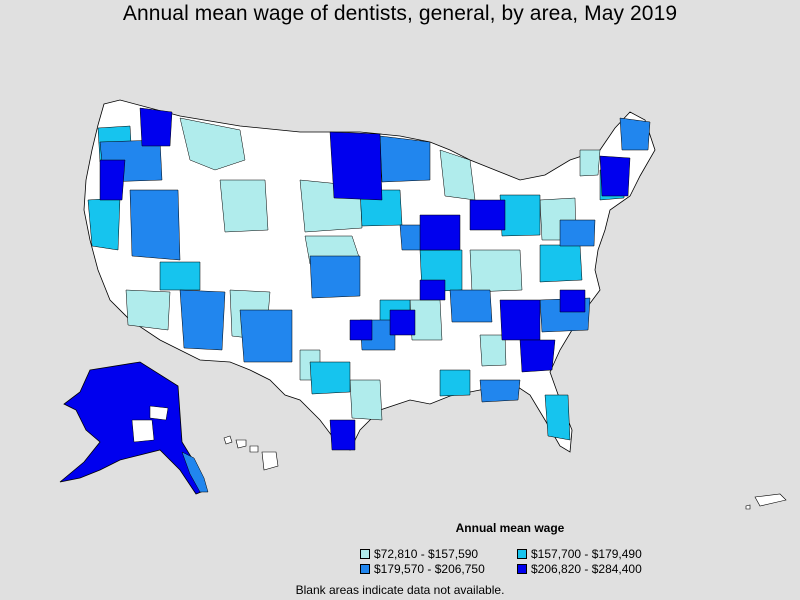  I want to click on legend-label-band-2: $157,700 - $179,490, so click(586, 554).